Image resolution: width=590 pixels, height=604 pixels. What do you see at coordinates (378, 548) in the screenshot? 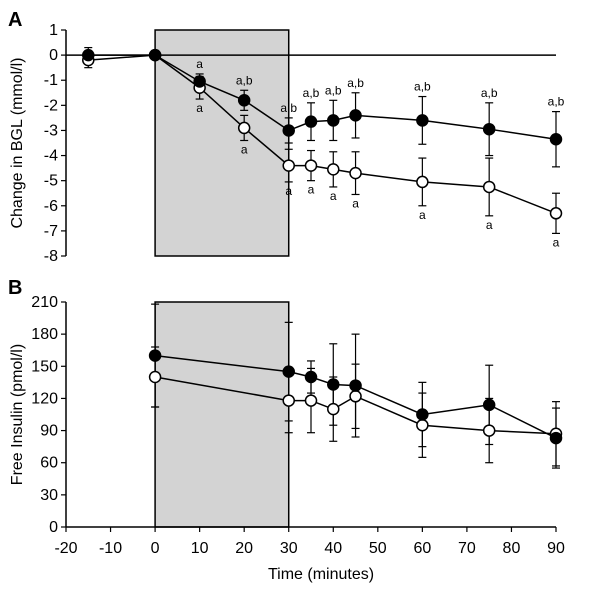
I see `x-tick-label: 50` at bounding box center [378, 548].